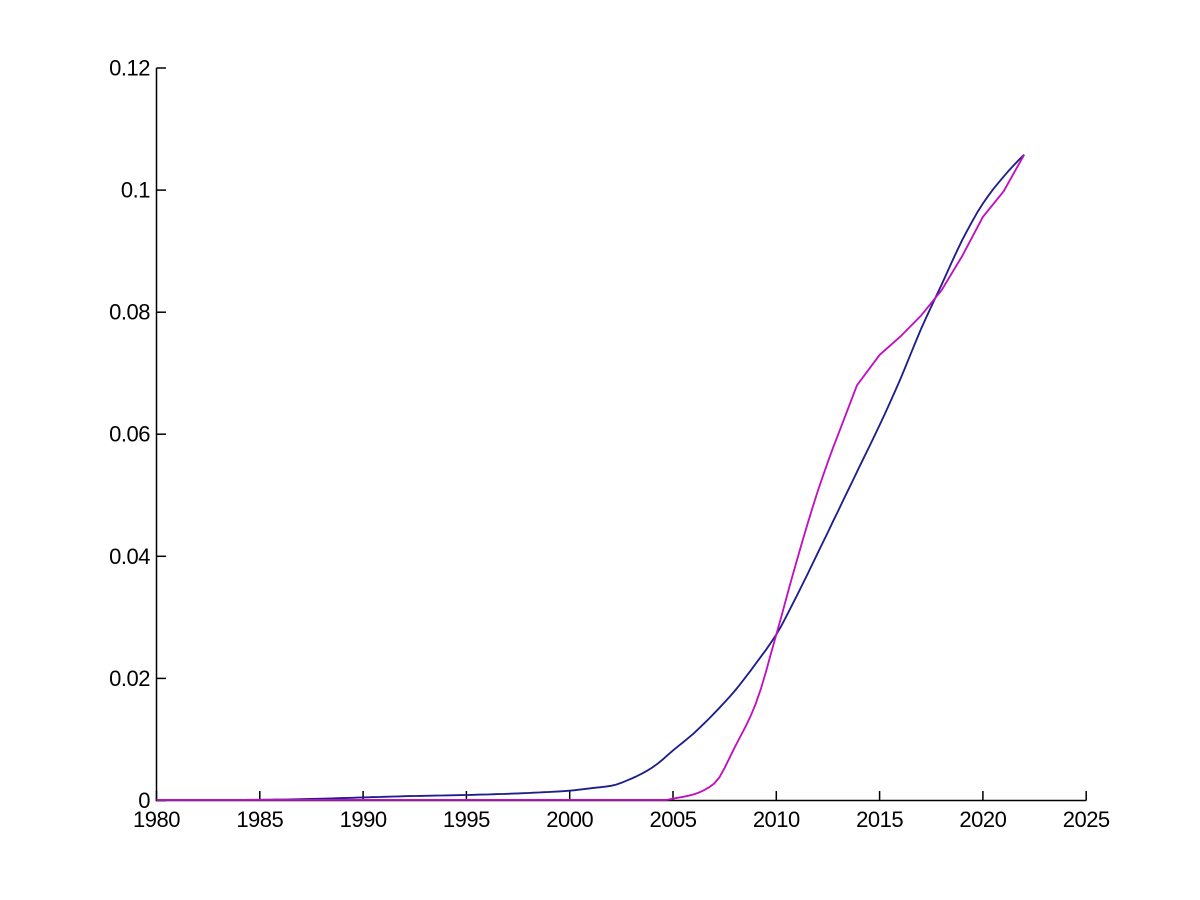 The height and width of the screenshot is (900, 1200). What do you see at coordinates (879, 819) in the screenshot?
I see `svg-text: 2015` at bounding box center [879, 819].